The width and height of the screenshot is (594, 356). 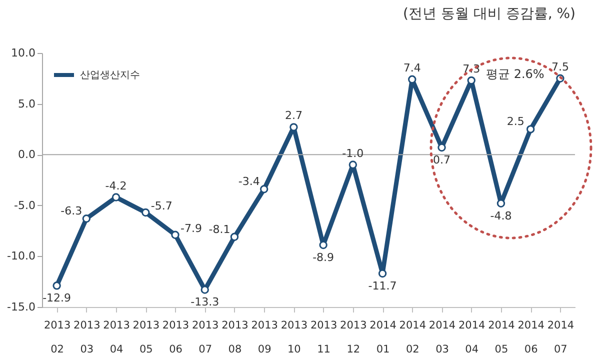 What do you see at coordinates (531, 338) in the screenshot?
I see `x-tick-label: 2014 06` at bounding box center [531, 338].